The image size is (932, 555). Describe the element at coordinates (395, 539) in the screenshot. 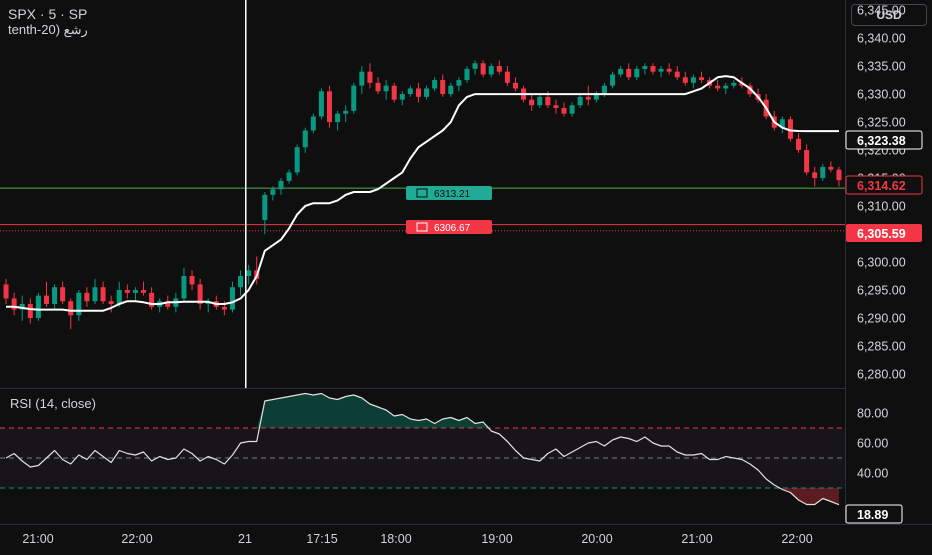

I see `time-tick-label: 18:00` at that location.